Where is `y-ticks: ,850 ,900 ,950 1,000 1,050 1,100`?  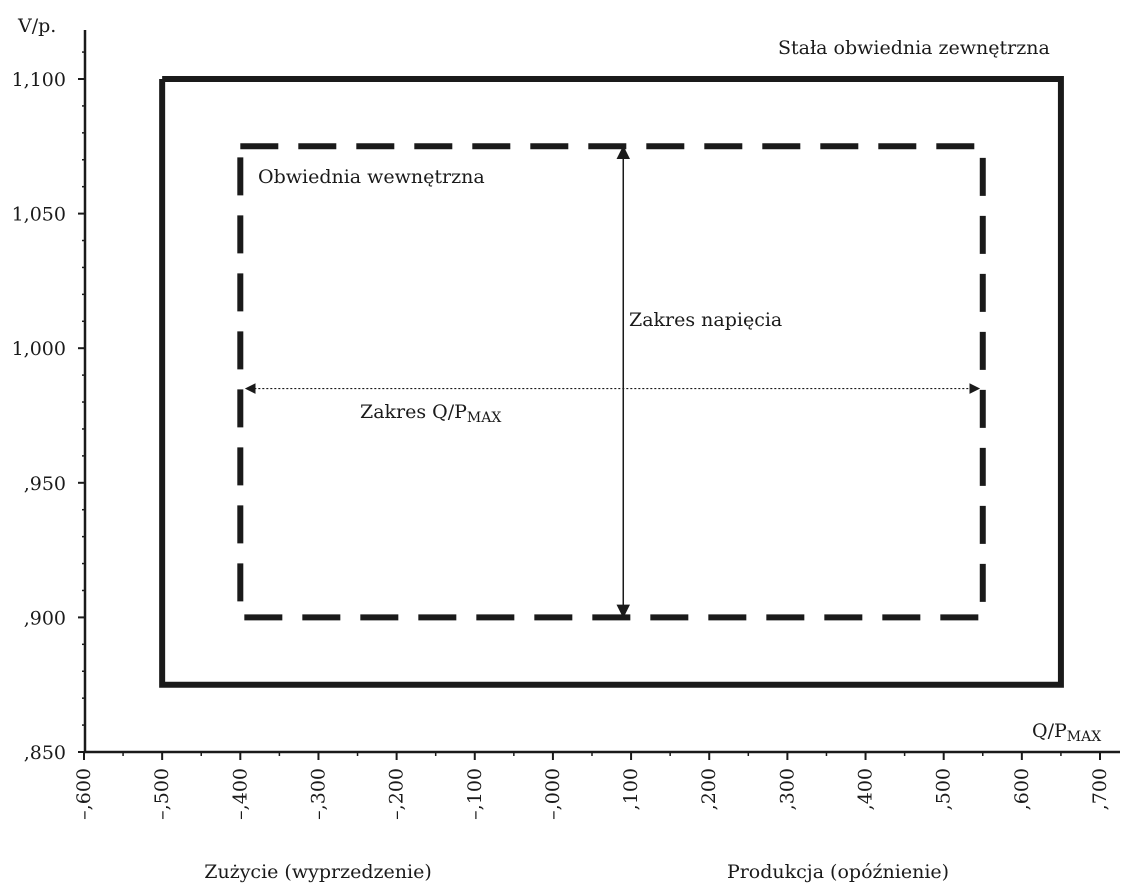
y-ticks: ,850 ,900 ,950 1,000 1,050 1,100 is located at coordinates (48, 407).